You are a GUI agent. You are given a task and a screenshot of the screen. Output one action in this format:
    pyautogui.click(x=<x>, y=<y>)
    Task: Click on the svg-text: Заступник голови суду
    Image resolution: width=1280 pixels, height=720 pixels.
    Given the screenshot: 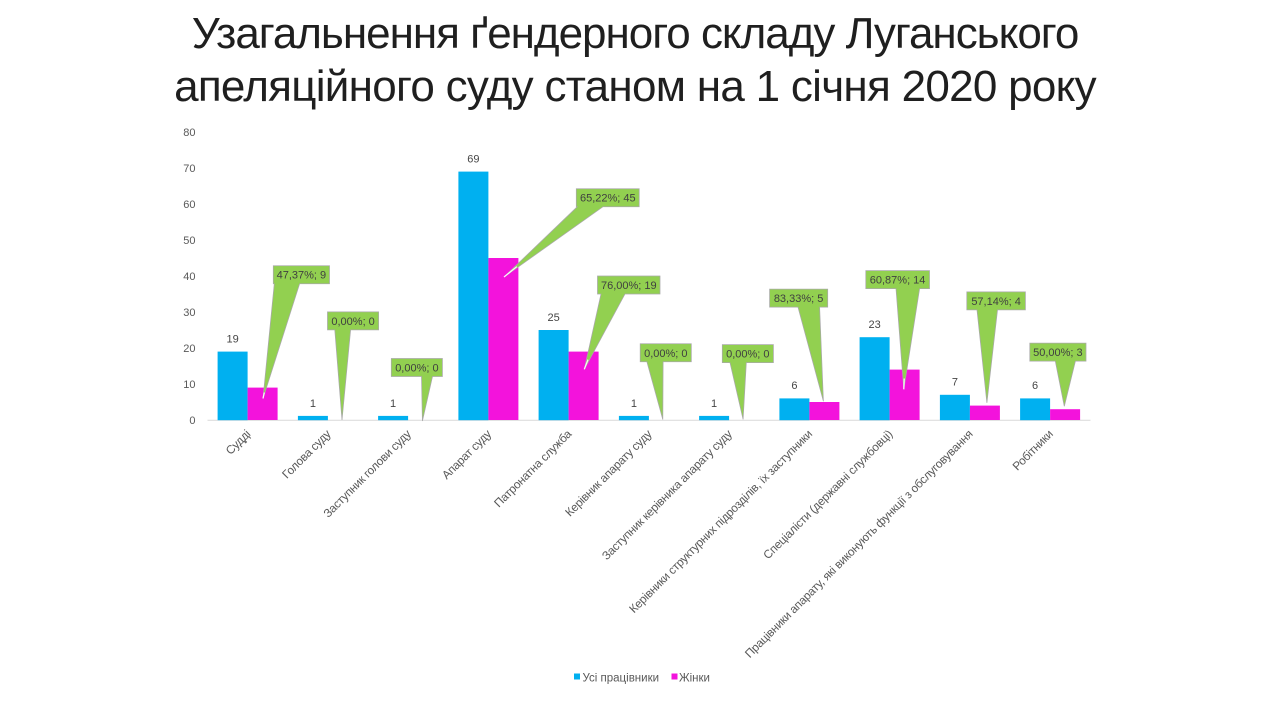 What is the action you would take?
    pyautogui.click(x=367, y=474)
    